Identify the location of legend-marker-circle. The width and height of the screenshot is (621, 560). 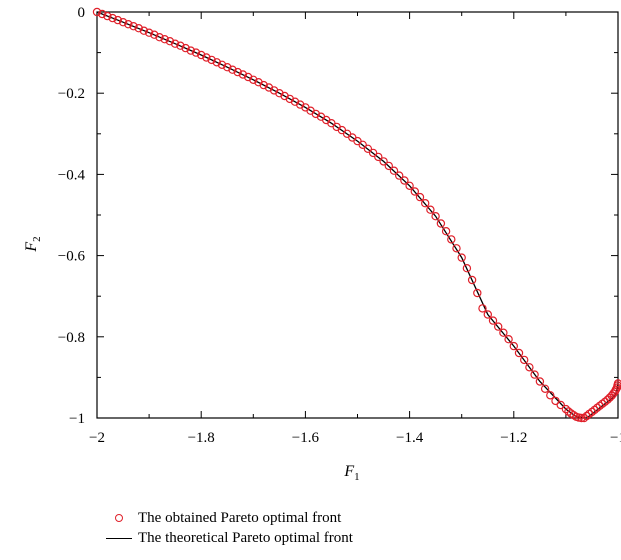
(119, 518).